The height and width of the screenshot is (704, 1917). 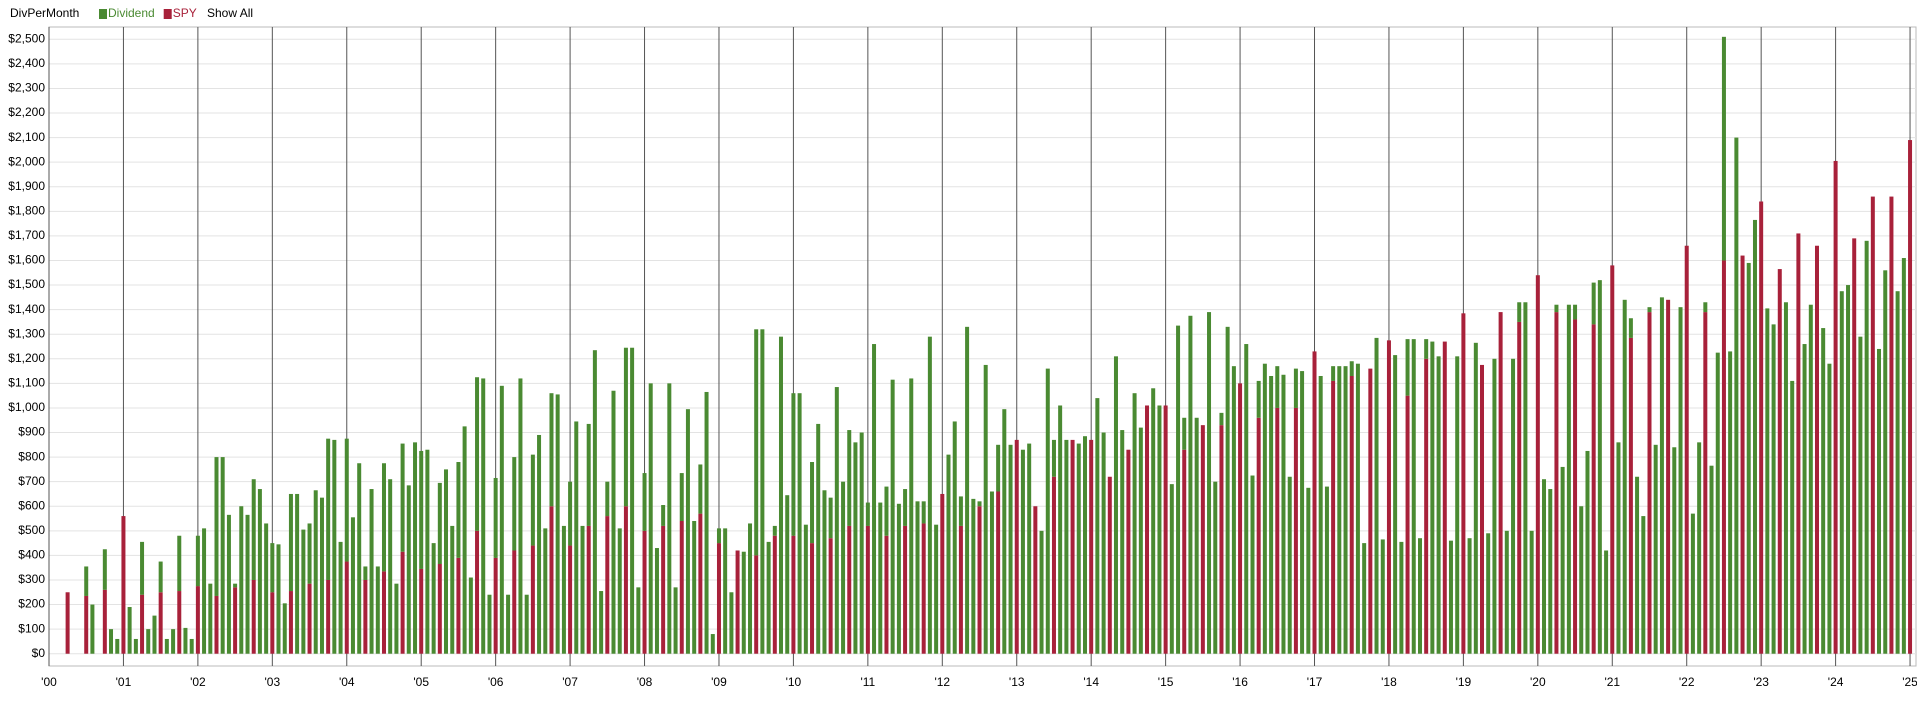 I want to click on x-tick-label: '09, so click(x=719, y=682).